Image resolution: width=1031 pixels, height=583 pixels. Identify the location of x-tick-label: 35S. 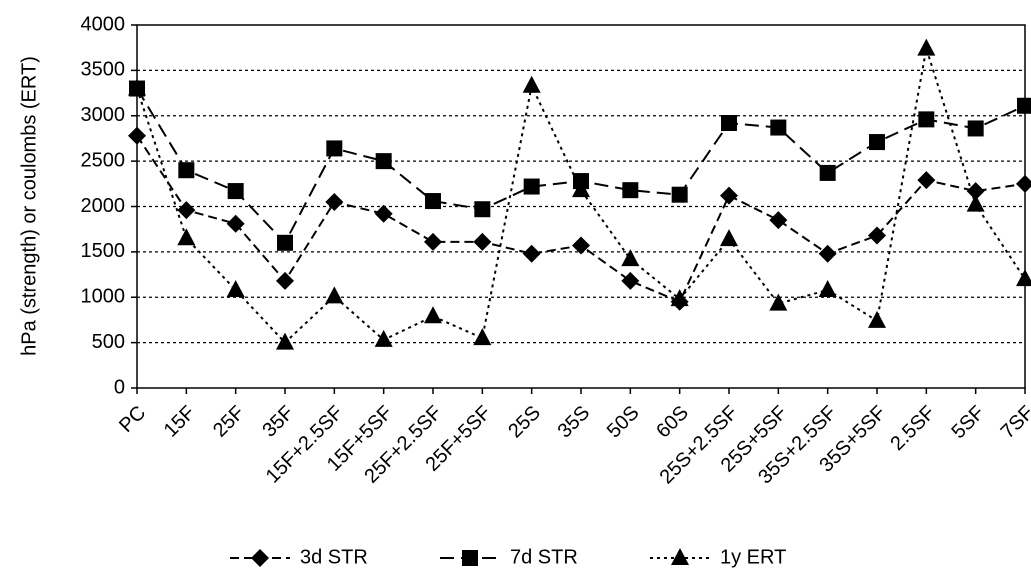
(574, 422).